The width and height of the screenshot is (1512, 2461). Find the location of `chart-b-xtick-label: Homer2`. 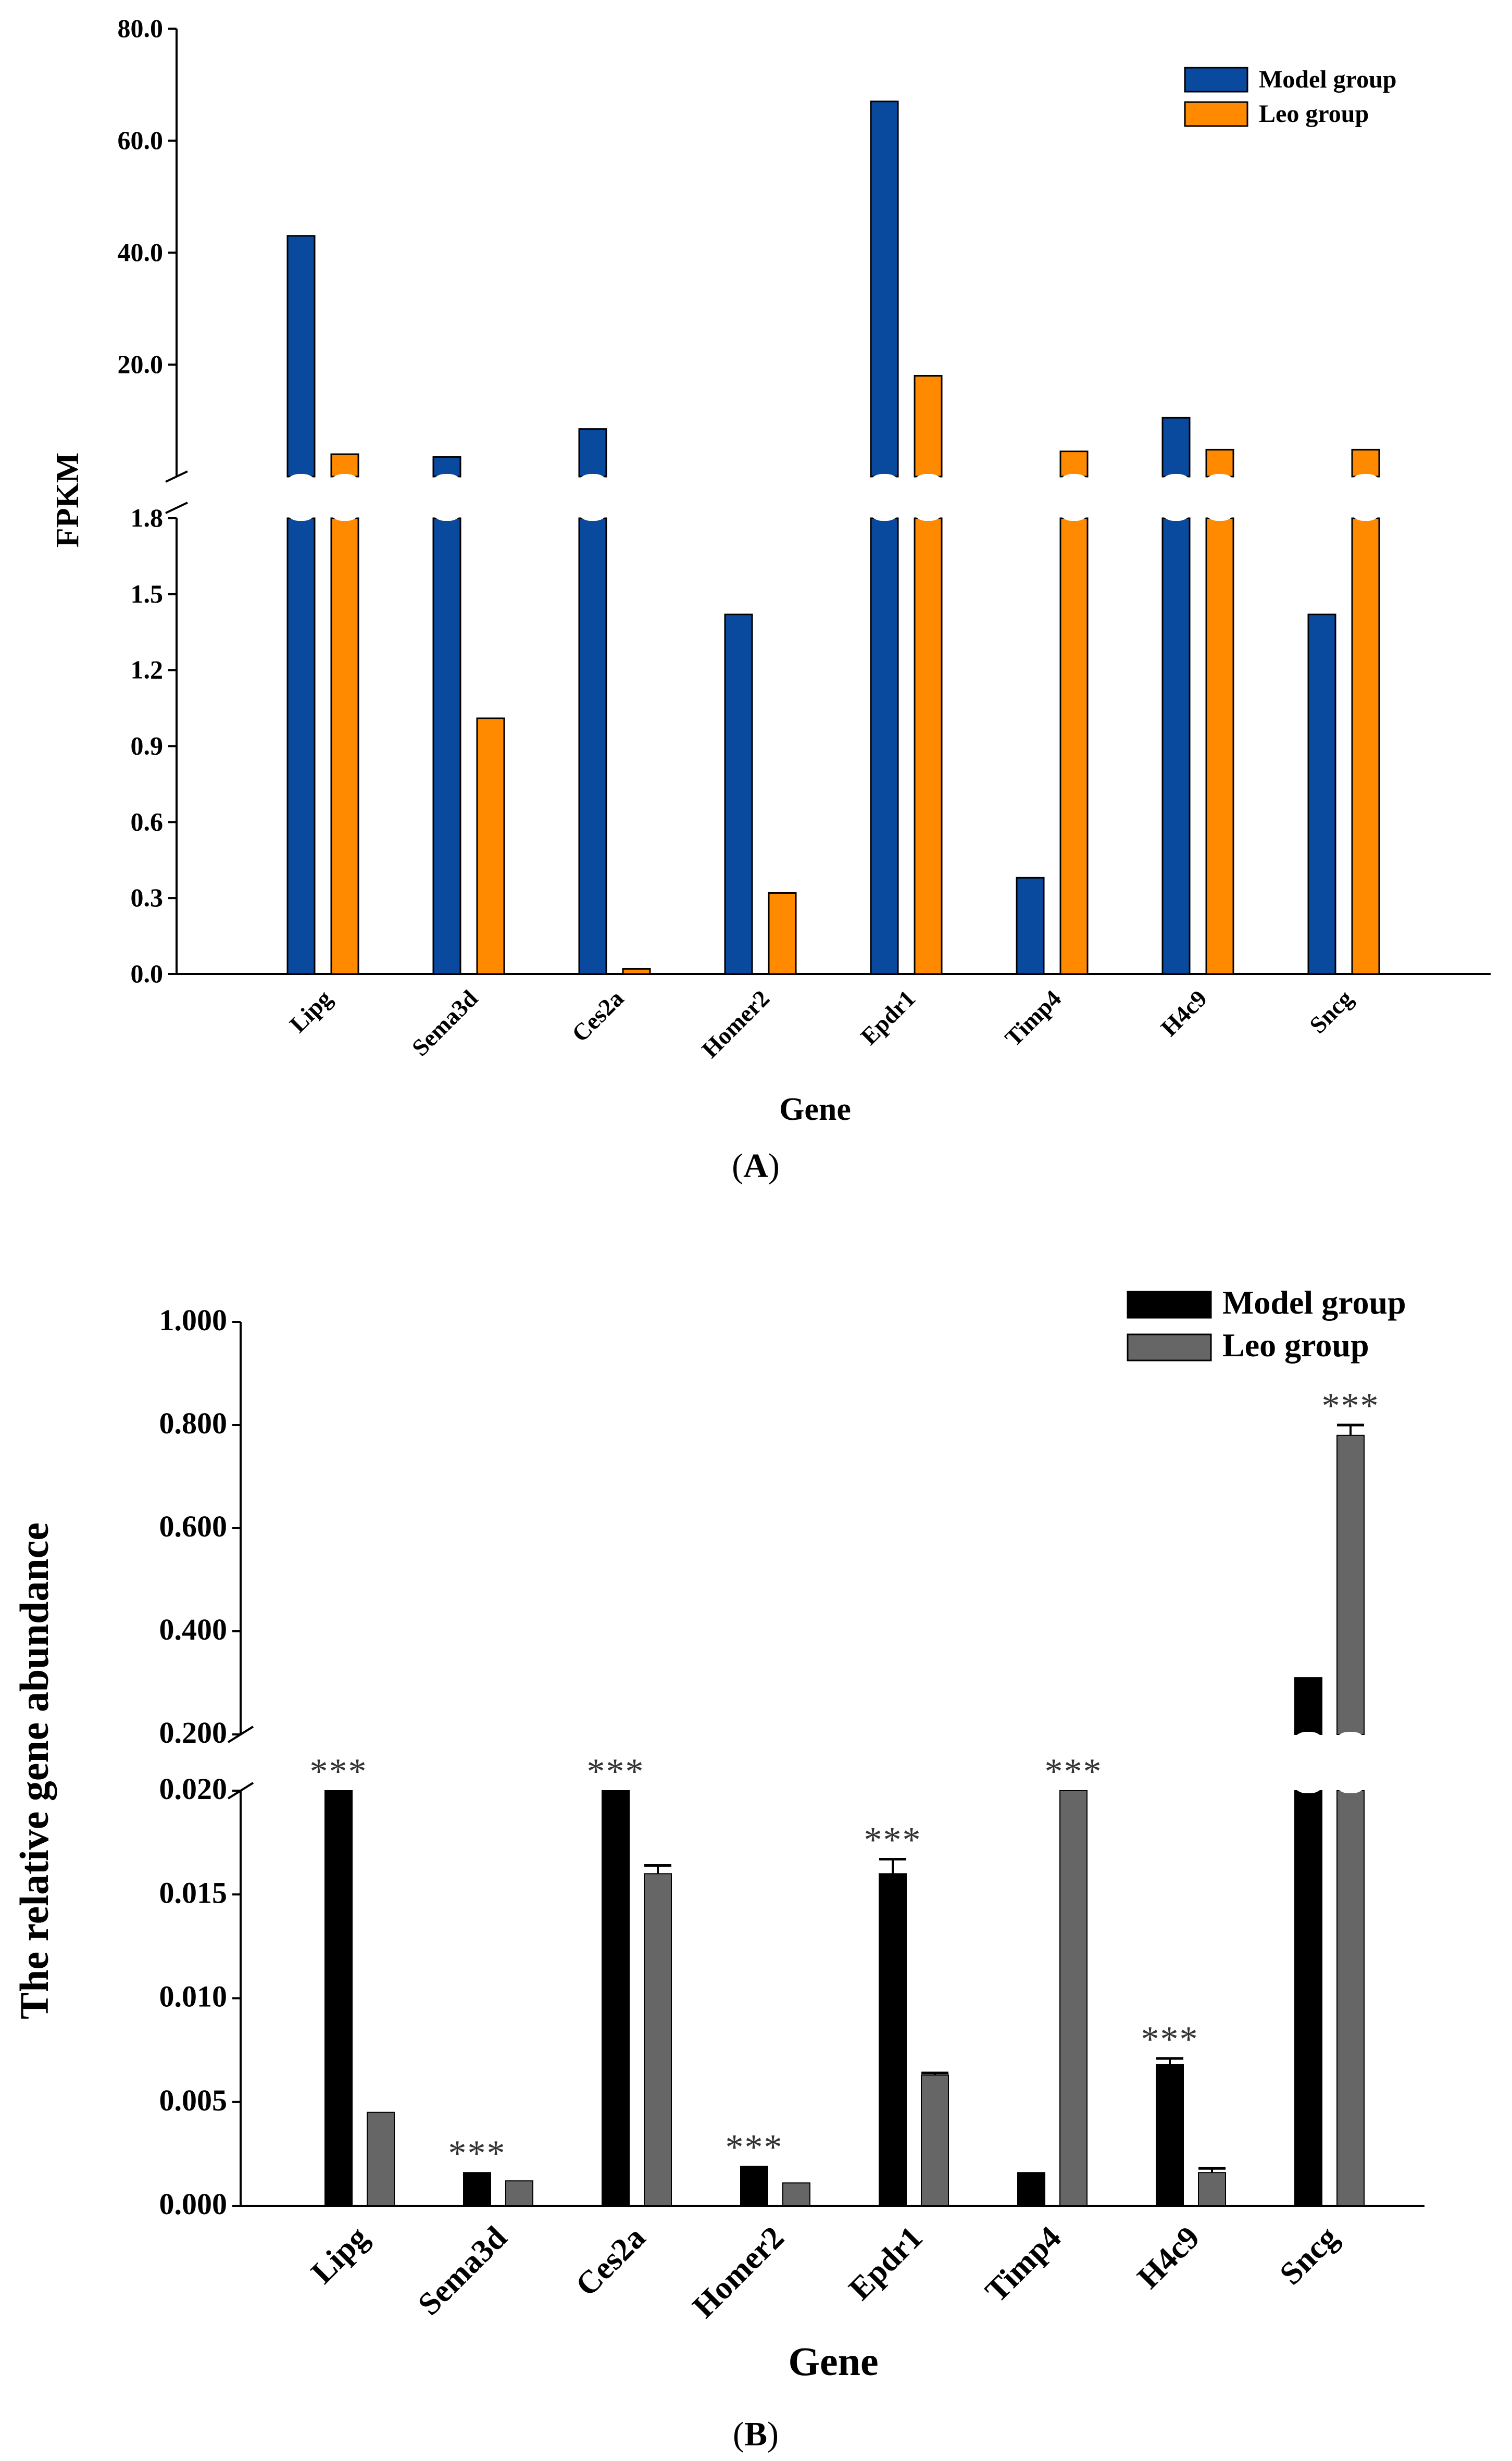

chart-b-xtick-label: Homer2 is located at coordinates (738, 2273).